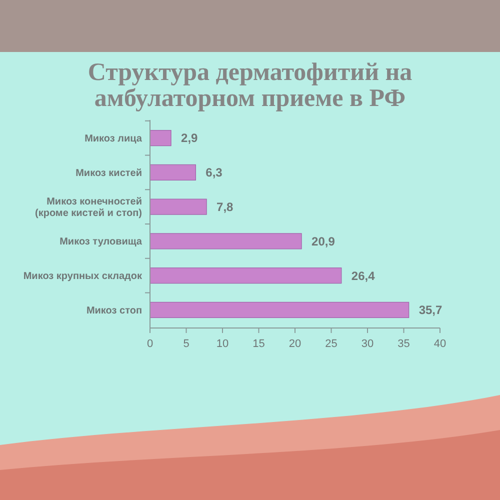  Describe the element at coordinates (258, 344) in the screenshot. I see `x-tick-label: 15` at that location.